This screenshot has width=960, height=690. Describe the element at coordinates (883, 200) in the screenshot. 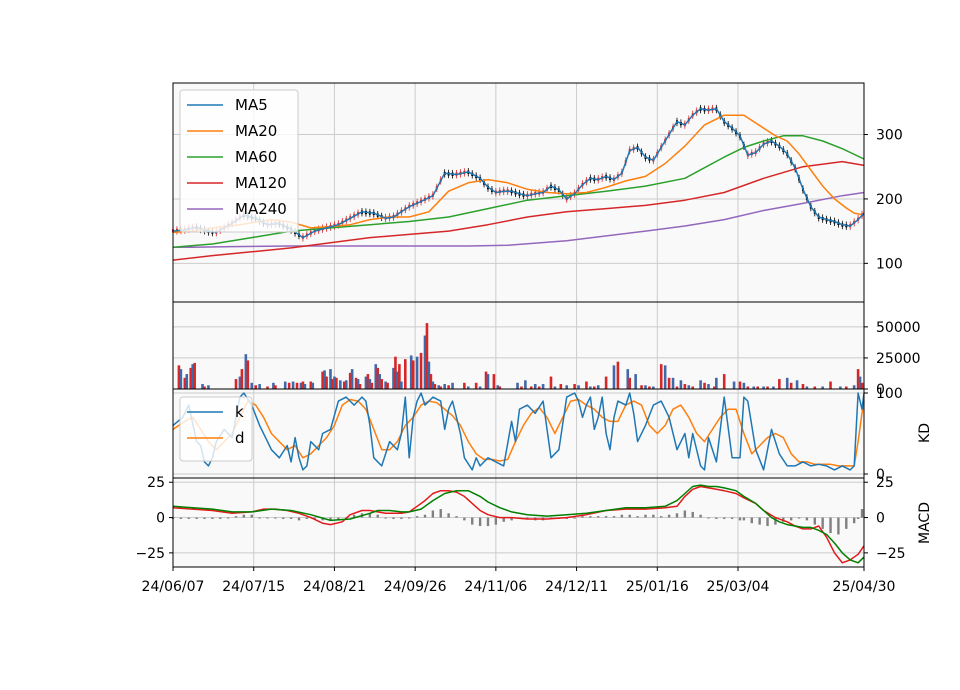

I see `price-y-ticks: 100 200 300` at that location.